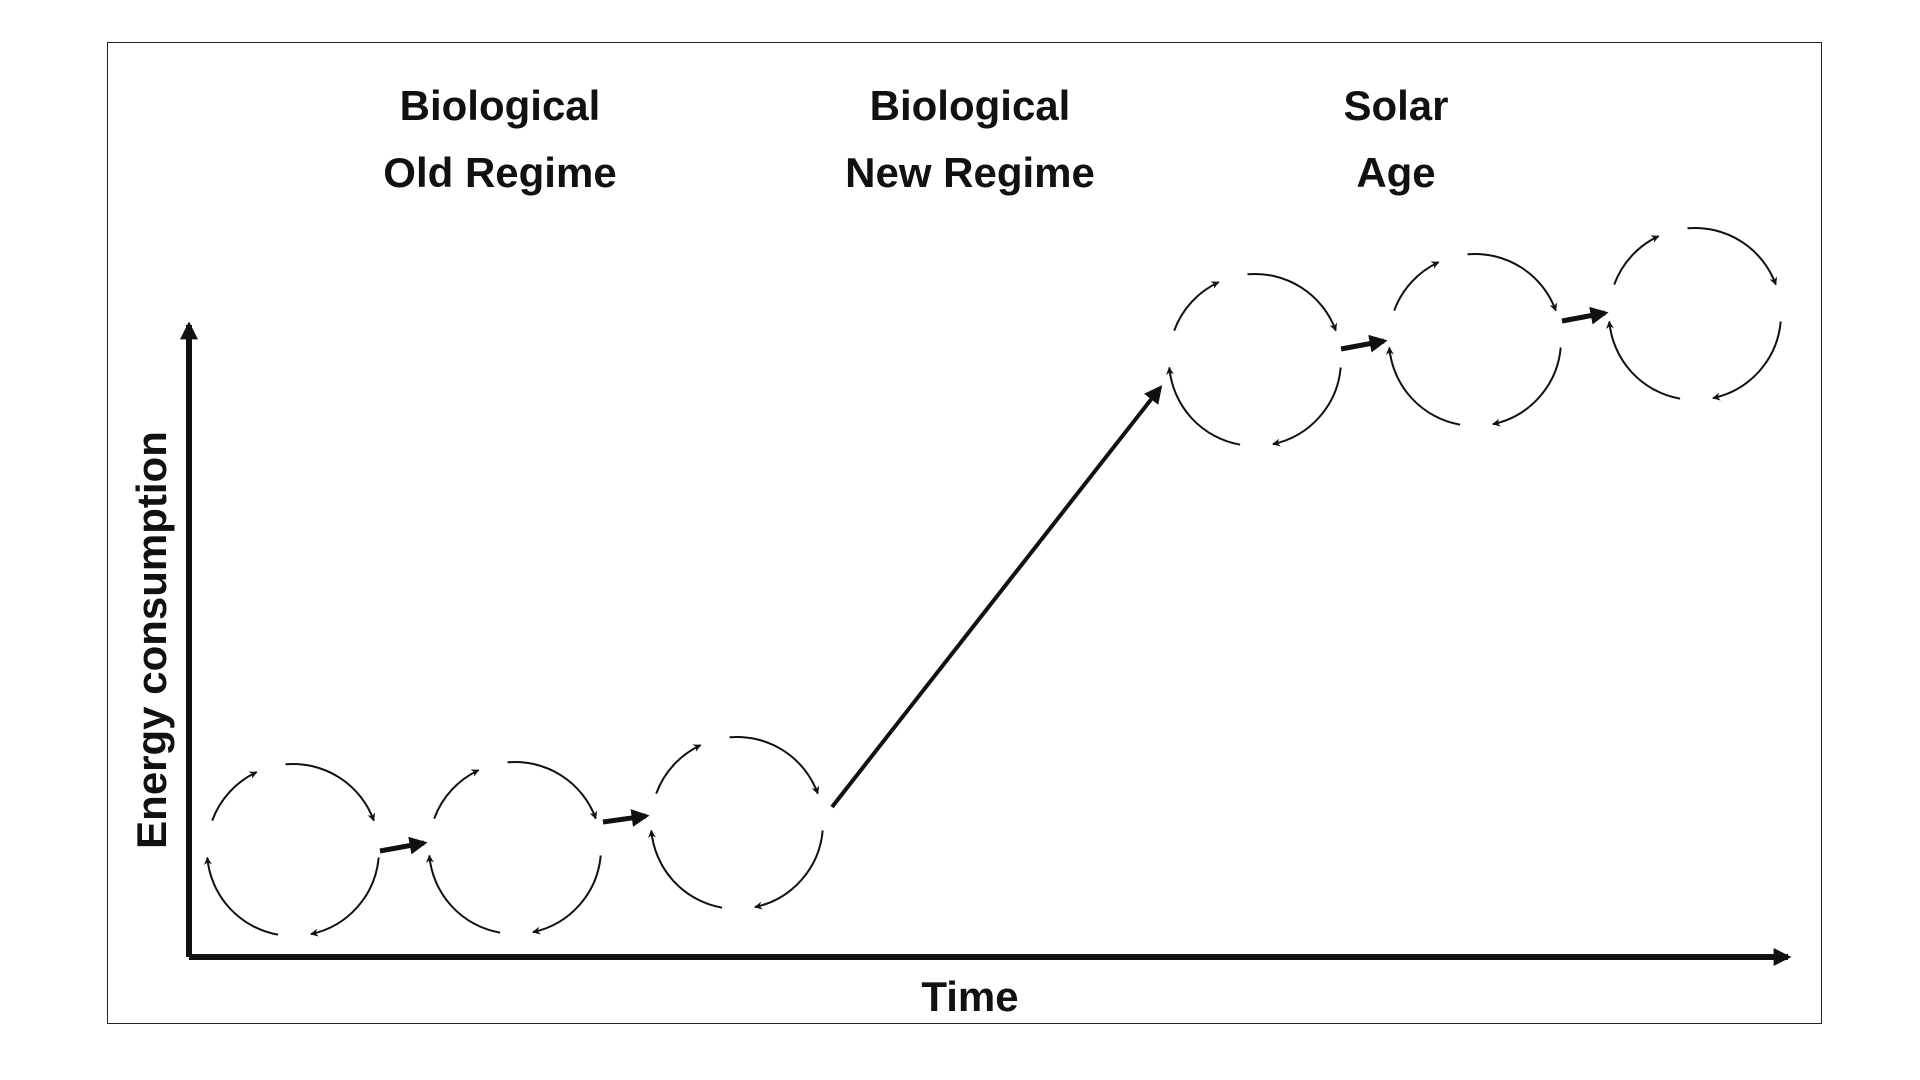 This screenshot has height=1080, width=1920. I want to click on regime-new-line1: Biological, so click(970, 105).